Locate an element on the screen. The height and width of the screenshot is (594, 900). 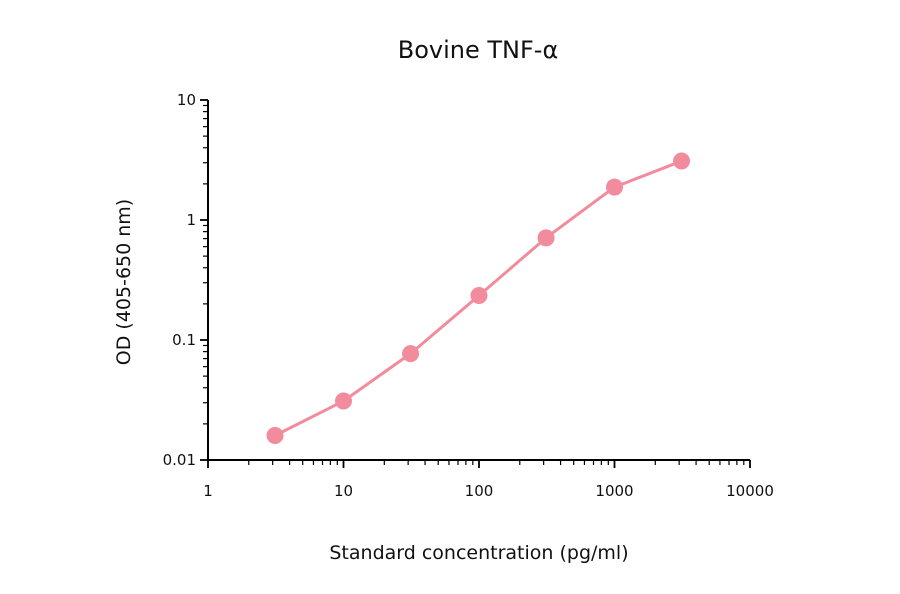
y-axis: 0.01 0.1 1 10 is located at coordinates (186, 280).